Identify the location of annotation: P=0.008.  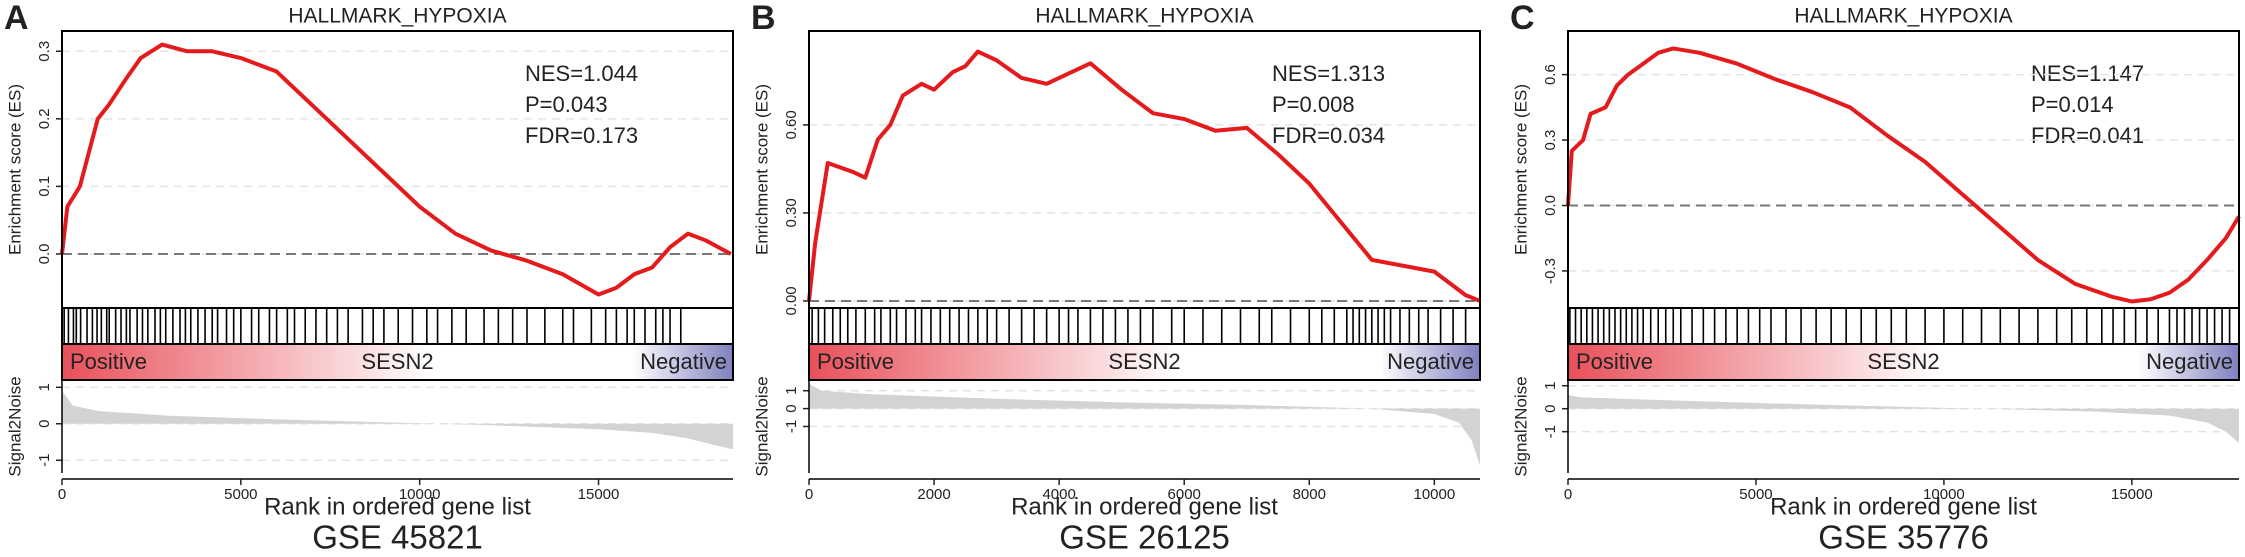
(1313, 104).